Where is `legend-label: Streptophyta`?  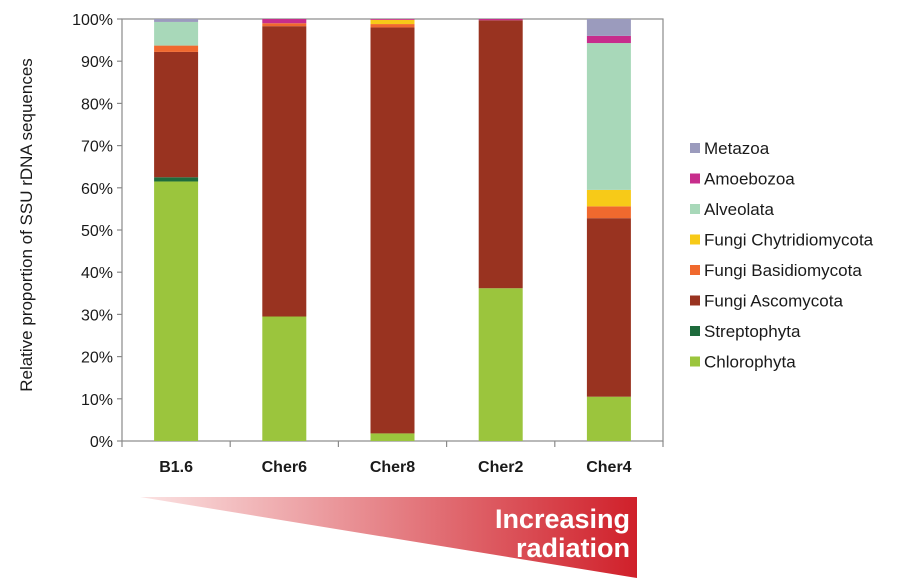 legend-label: Streptophyta is located at coordinates (752, 331).